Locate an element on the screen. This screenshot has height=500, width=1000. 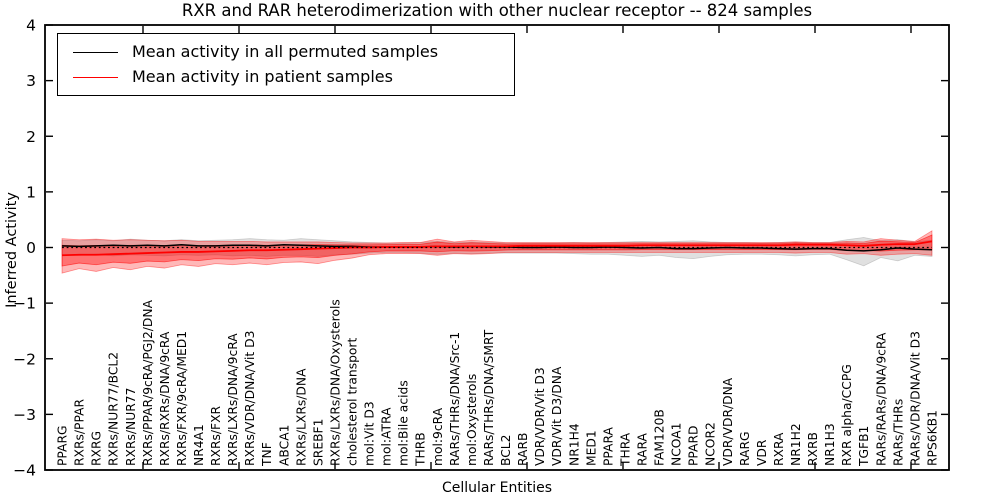
x-category-label: PPARG is located at coordinates (63, 445).